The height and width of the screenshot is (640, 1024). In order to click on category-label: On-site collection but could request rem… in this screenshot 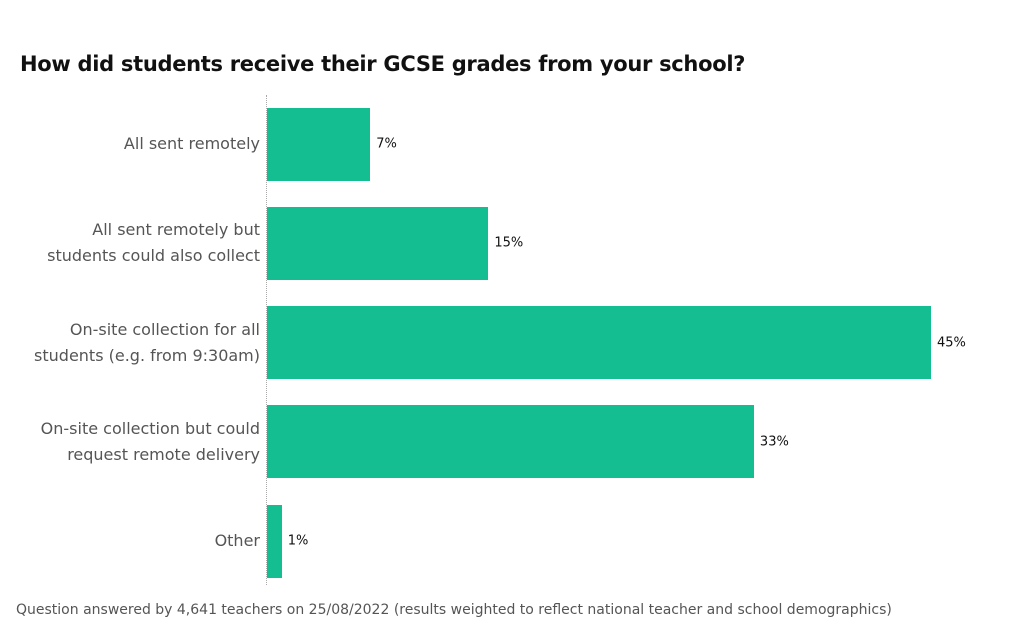, I will do `click(150, 441)`.